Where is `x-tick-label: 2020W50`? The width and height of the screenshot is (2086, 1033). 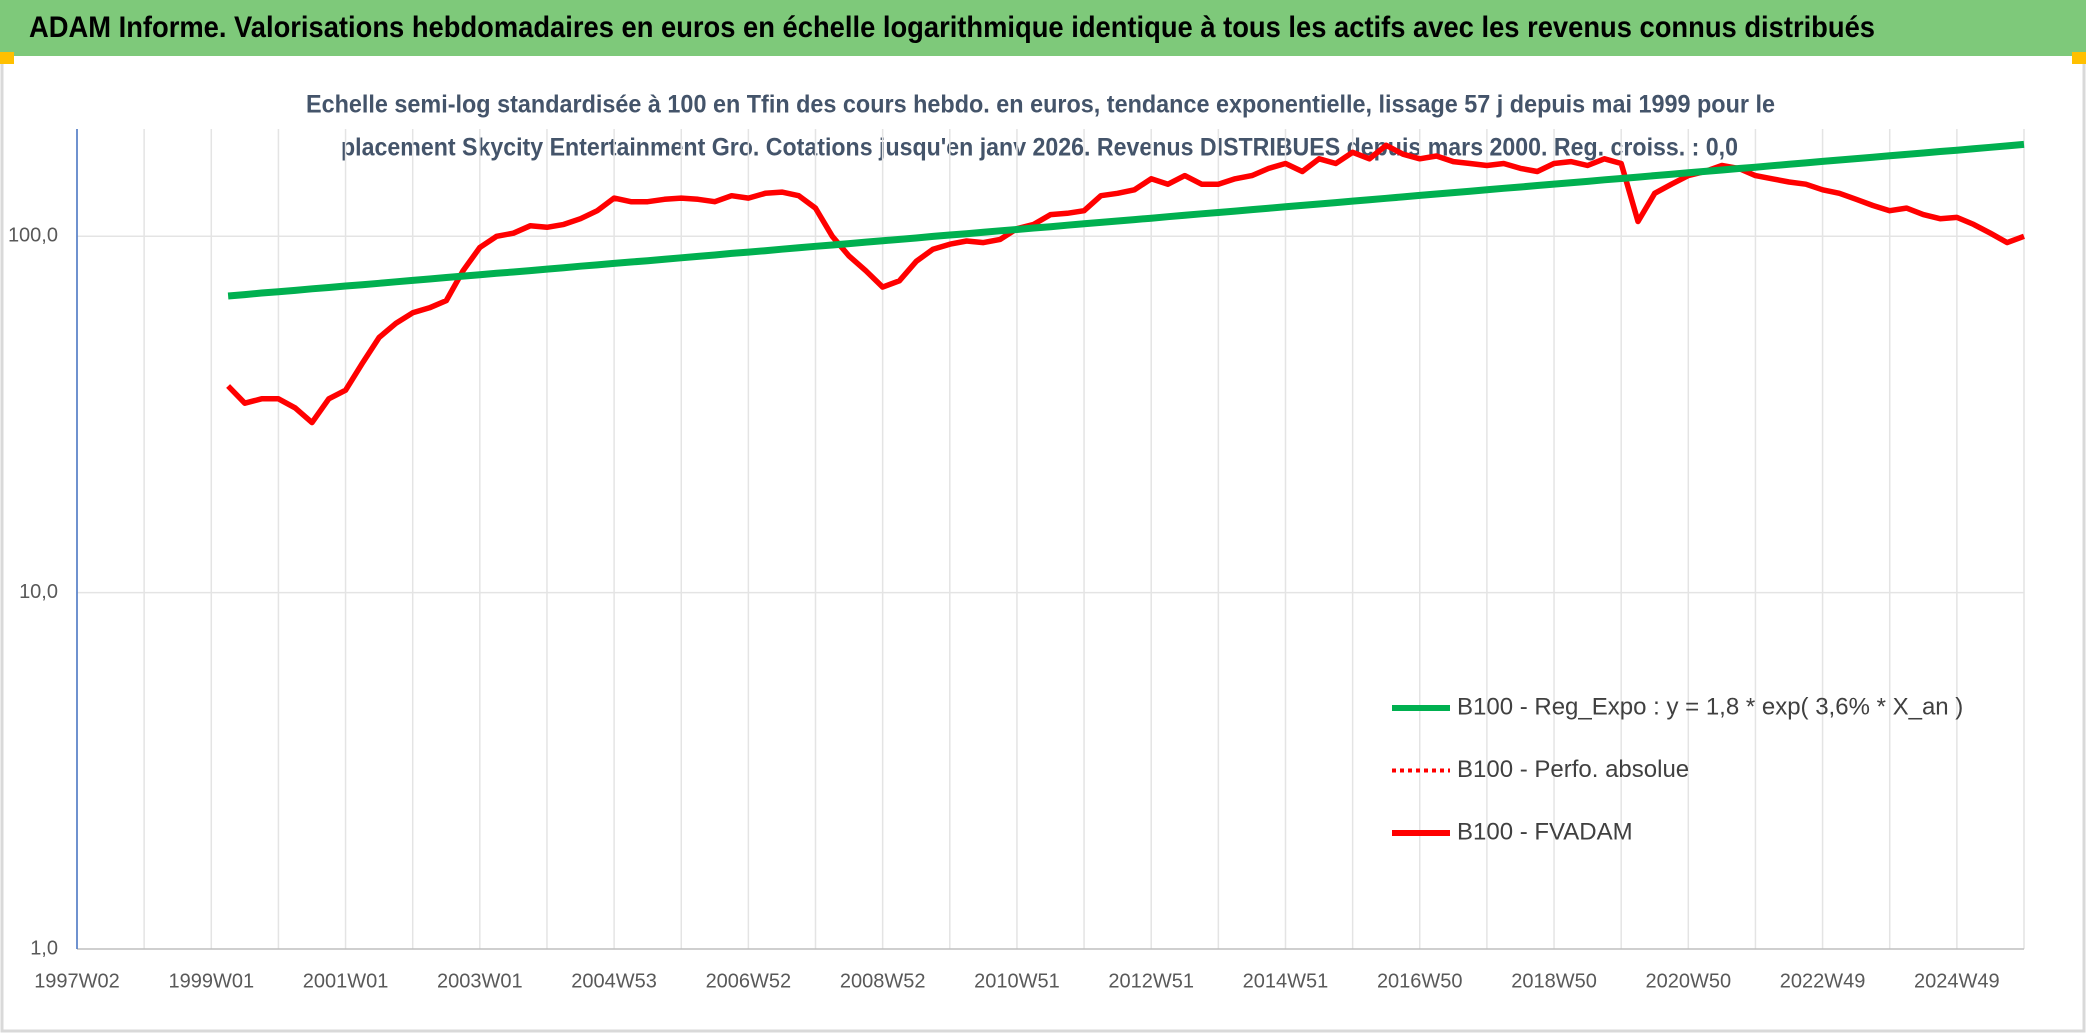 x-tick-label: 2020W50 is located at coordinates (1688, 981).